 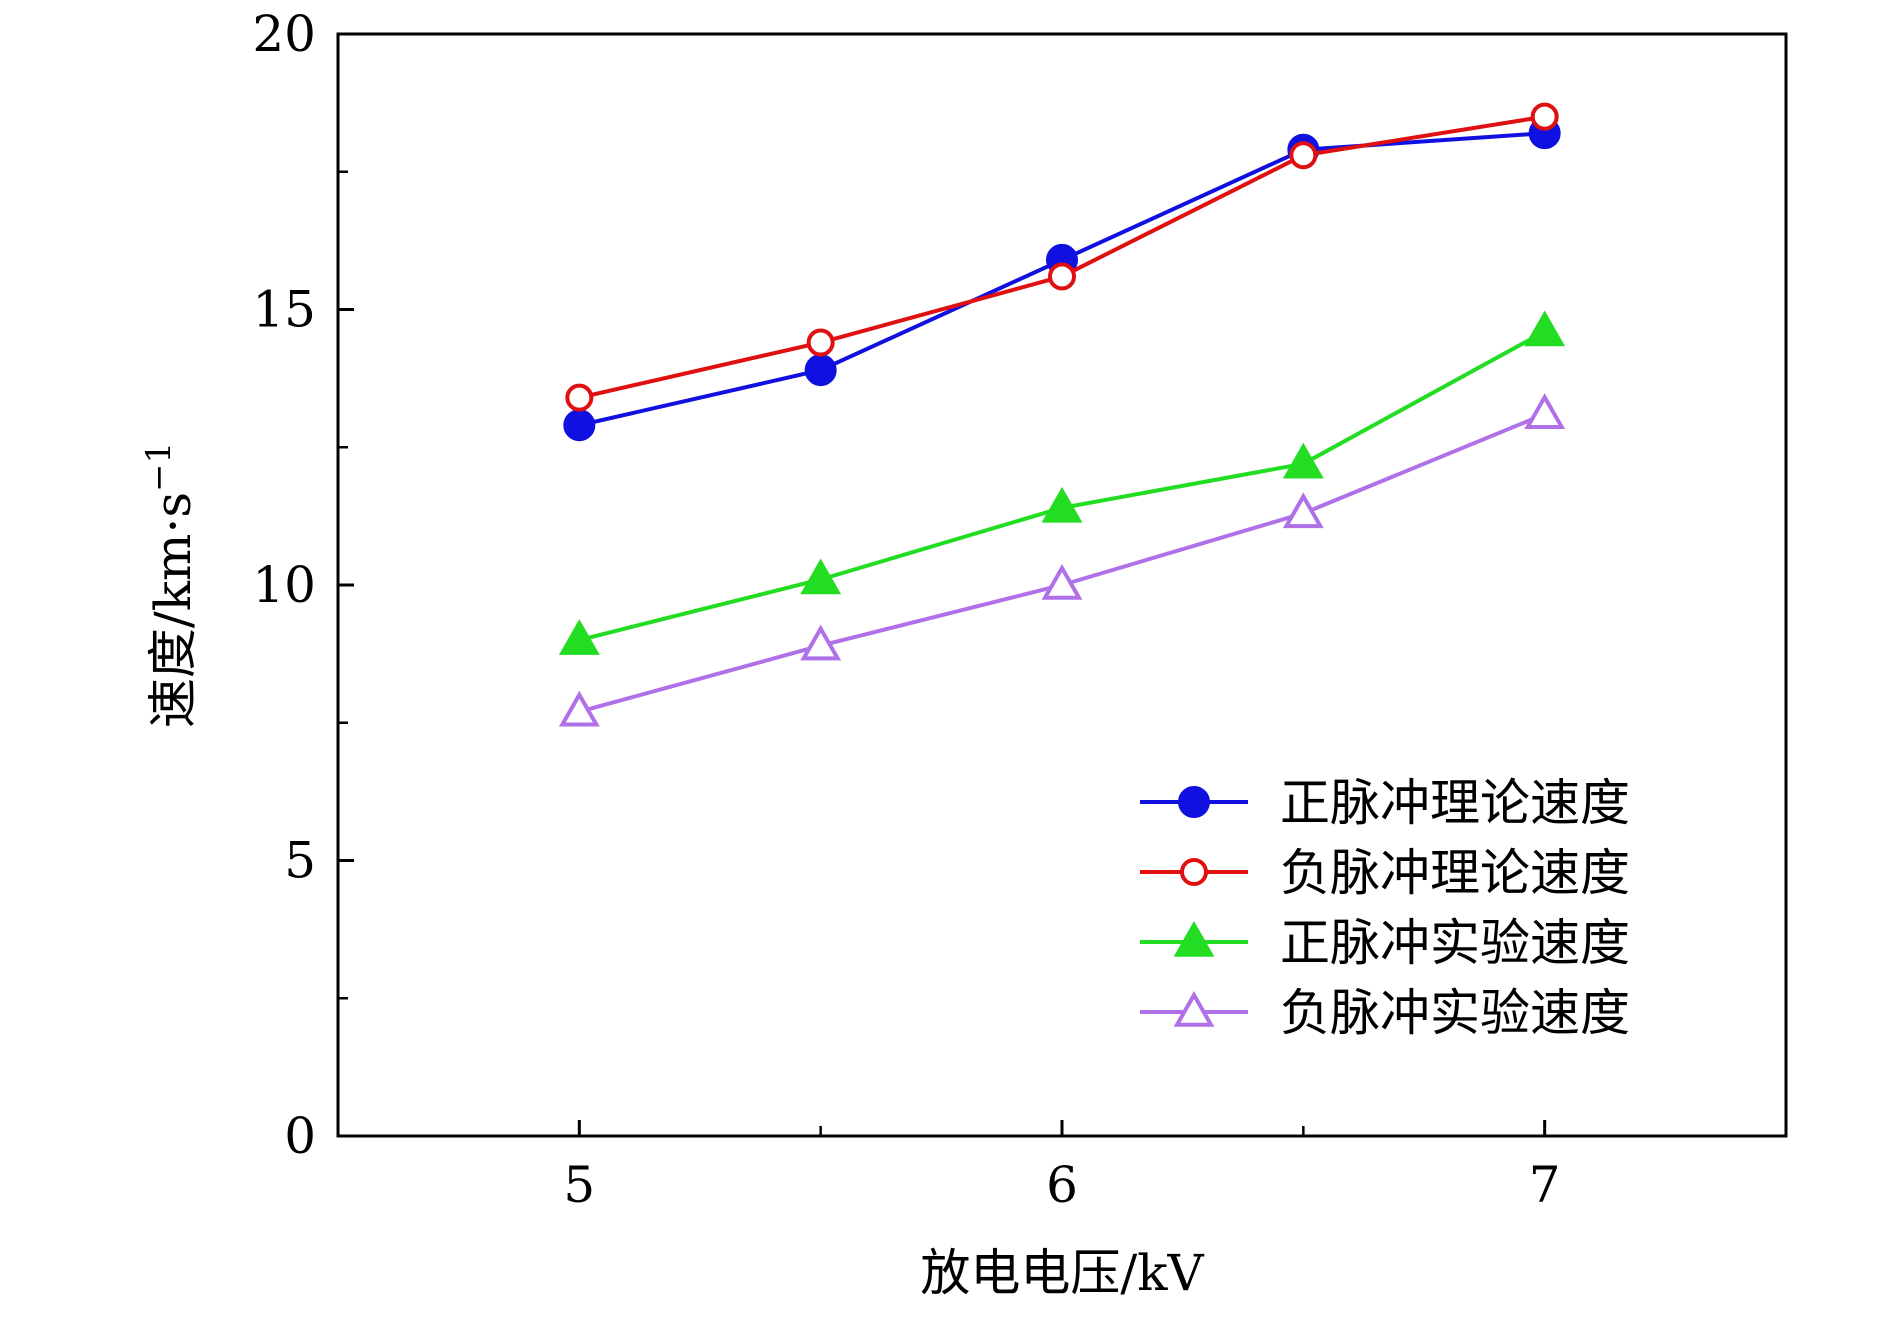 I want to click on y-axis-title-main: 速度/km·s, so click(x=173, y=610).